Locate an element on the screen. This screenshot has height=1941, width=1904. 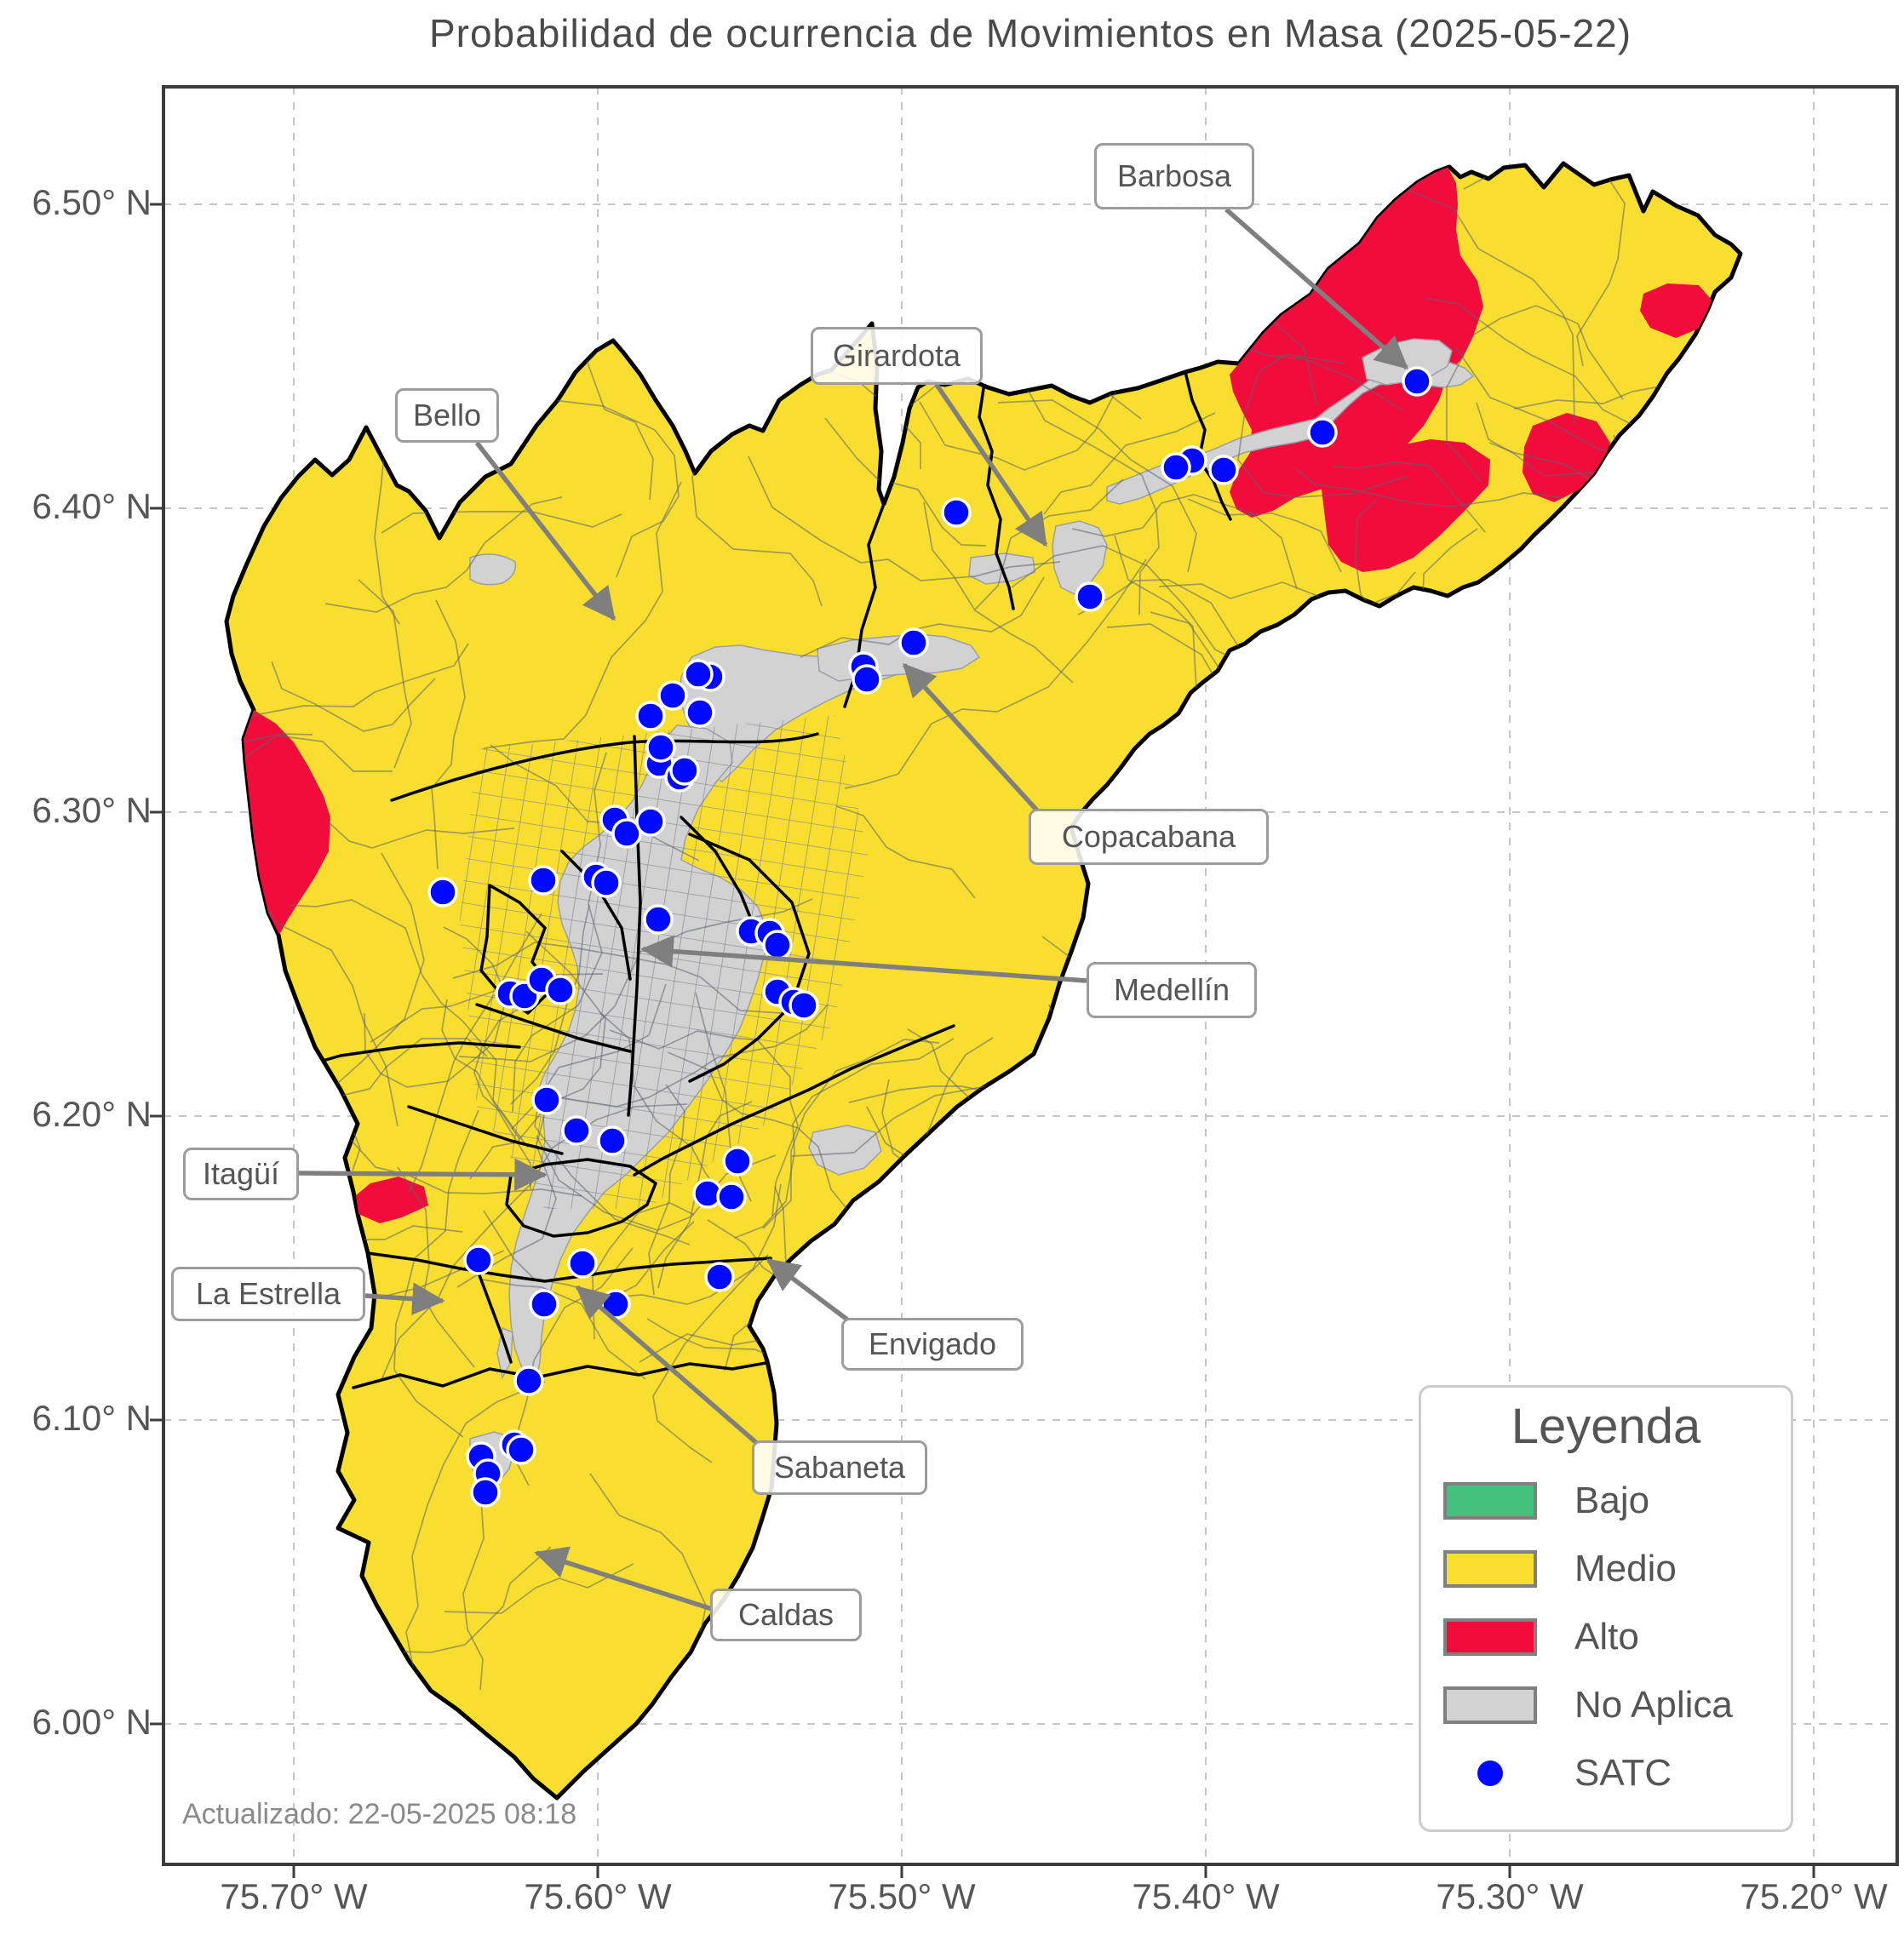
annotation-arrow-caldas is located at coordinates (623, 1579).